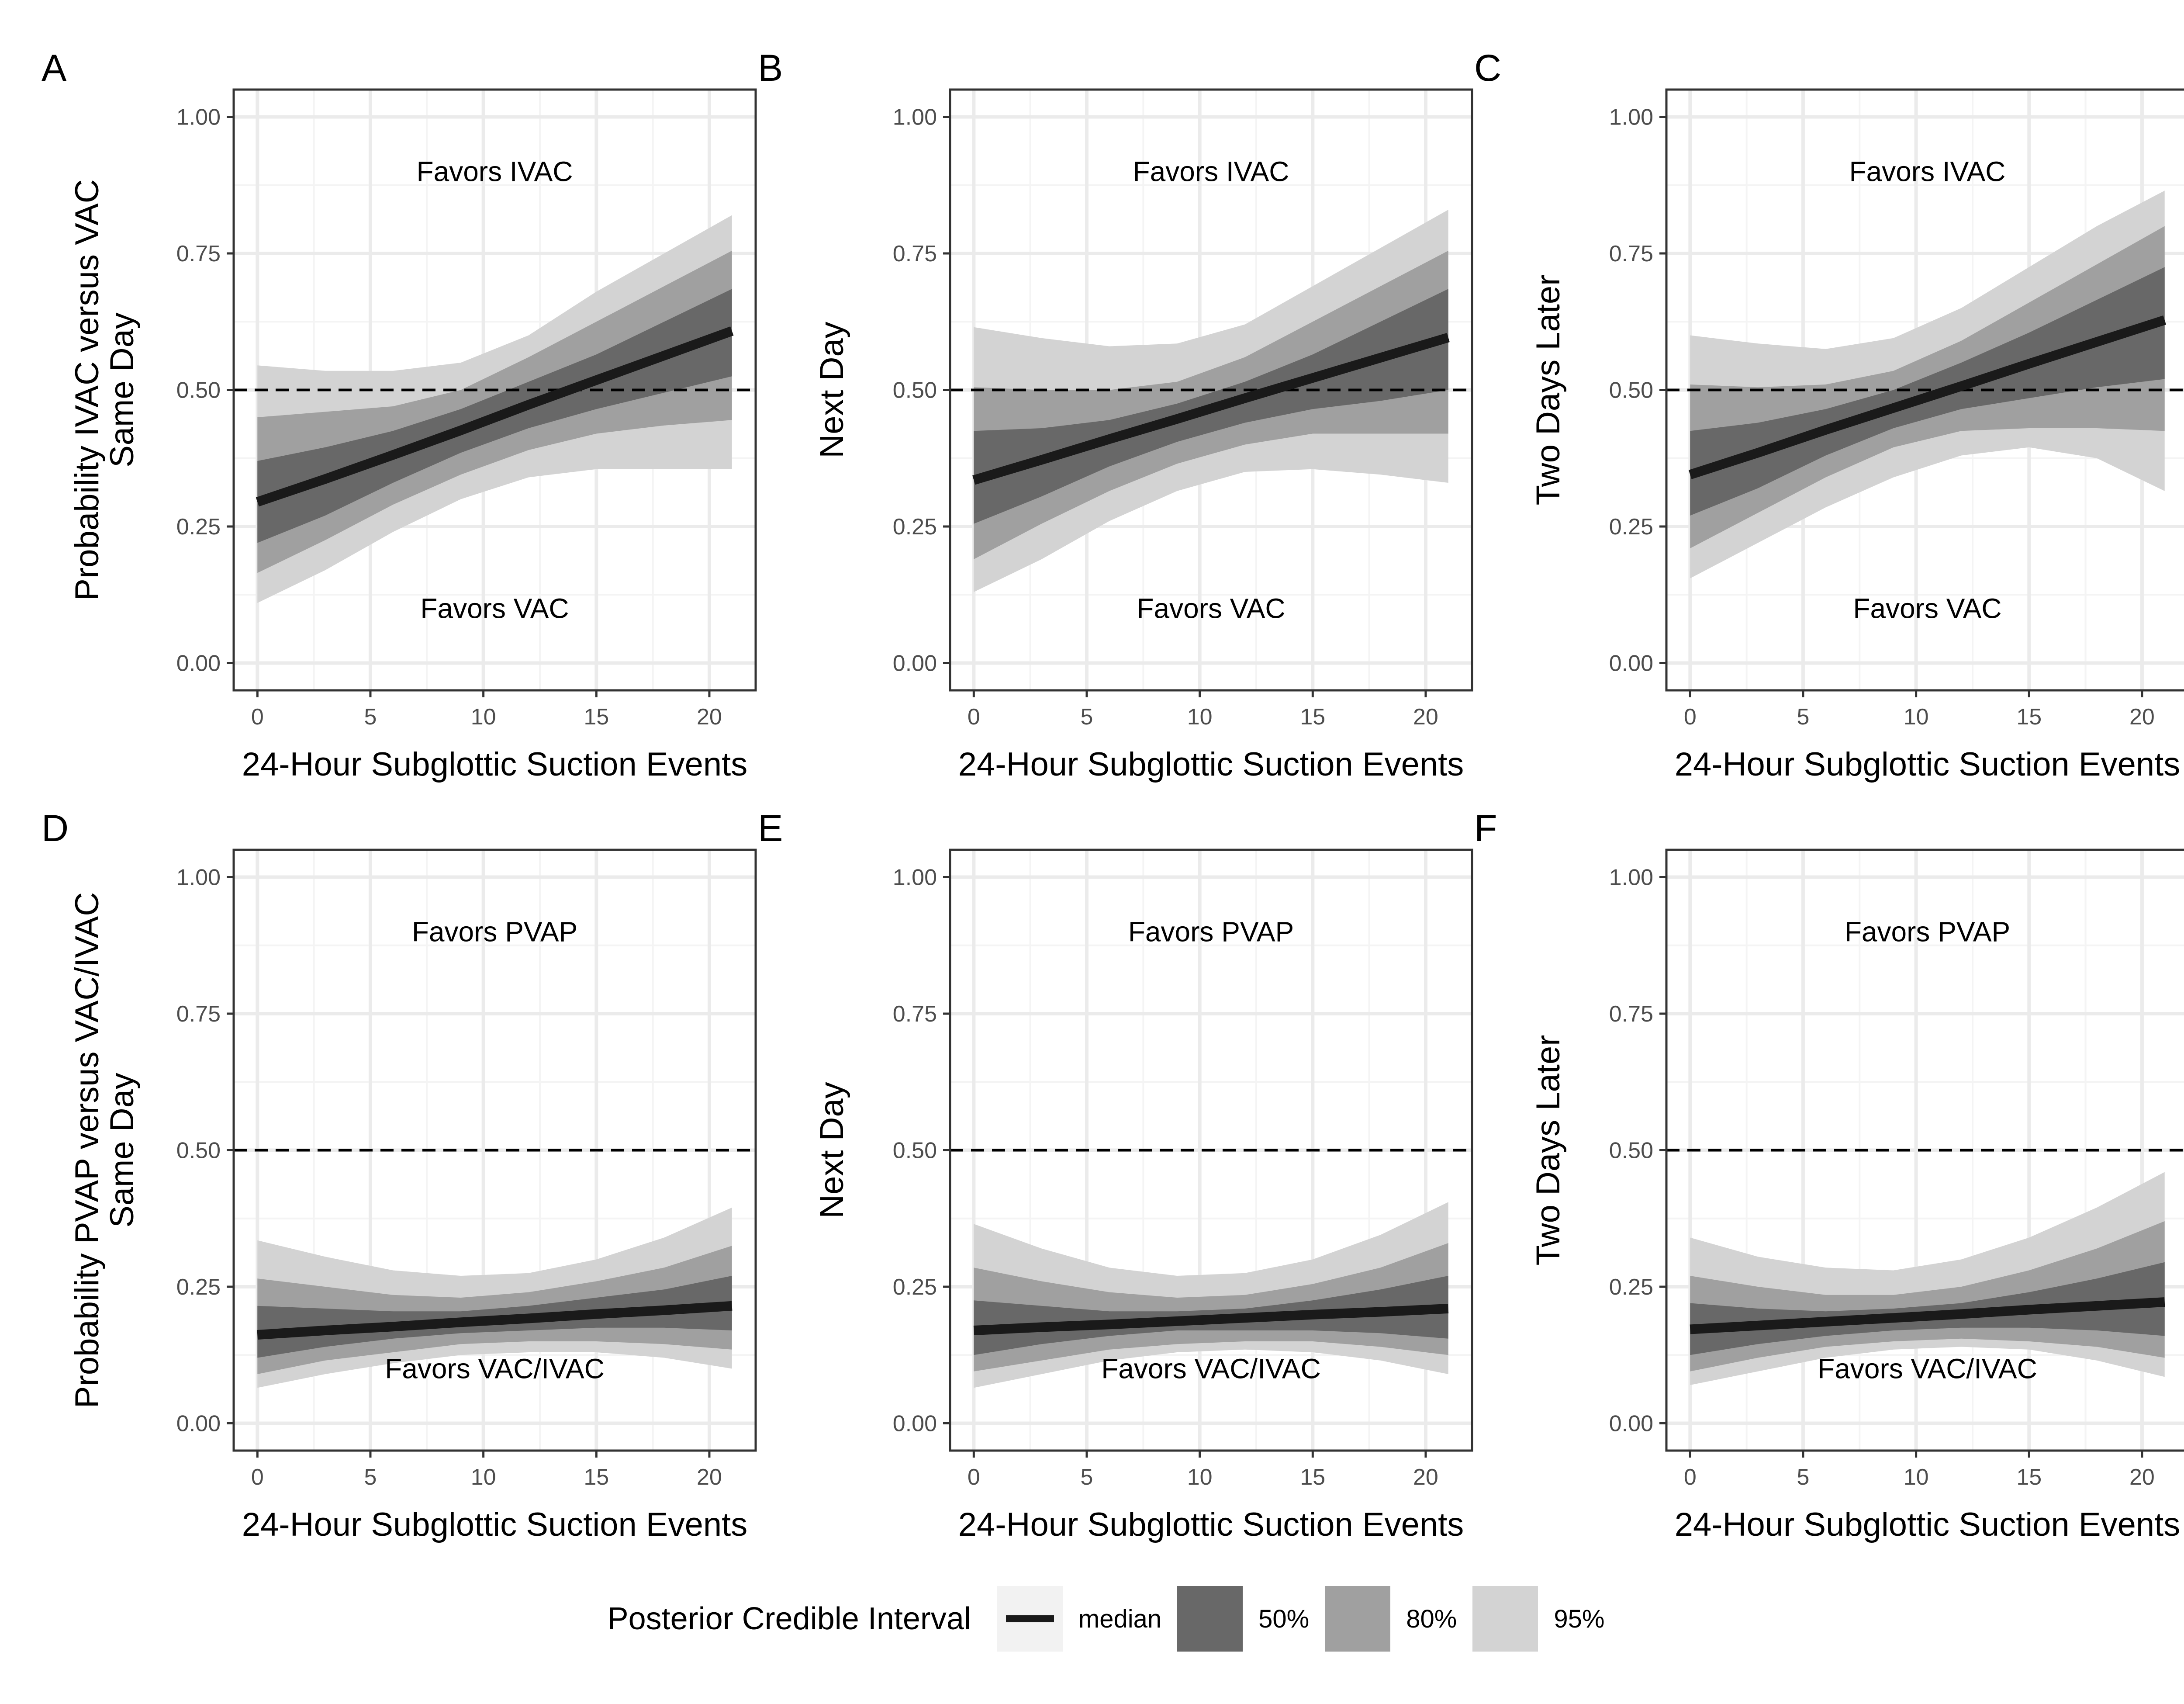 This screenshot has height=1704, width=2184. I want to click on legend-item-50: 50%, so click(1243, 1619).